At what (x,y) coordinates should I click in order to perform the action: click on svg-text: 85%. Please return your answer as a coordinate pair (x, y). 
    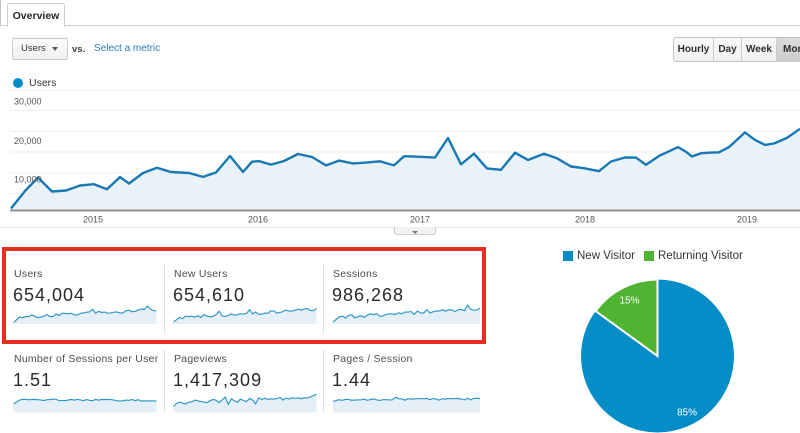
    Looking at the image, I should click on (687, 412).